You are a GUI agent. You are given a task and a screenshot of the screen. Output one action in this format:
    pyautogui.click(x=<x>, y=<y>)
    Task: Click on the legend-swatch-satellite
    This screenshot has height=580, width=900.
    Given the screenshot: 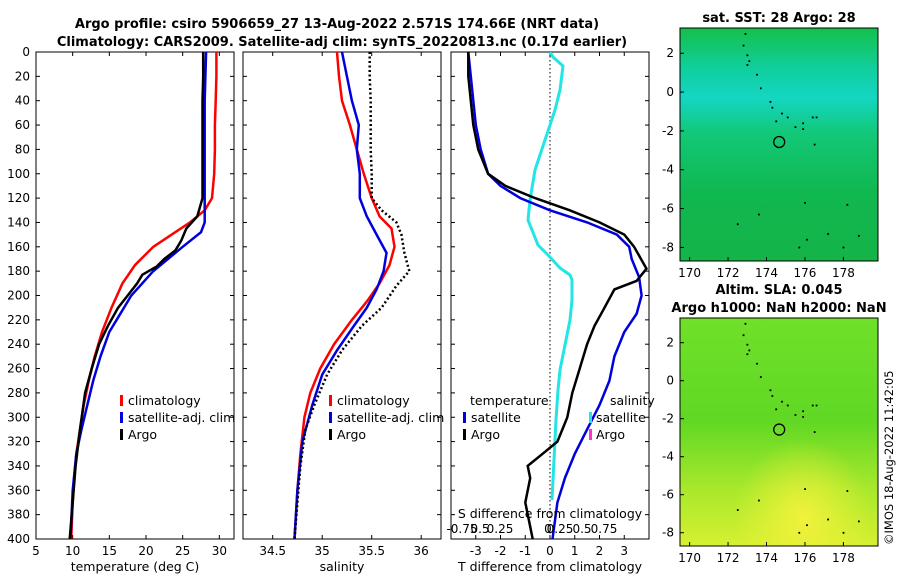 What is the action you would take?
    pyautogui.click(x=330, y=417)
    